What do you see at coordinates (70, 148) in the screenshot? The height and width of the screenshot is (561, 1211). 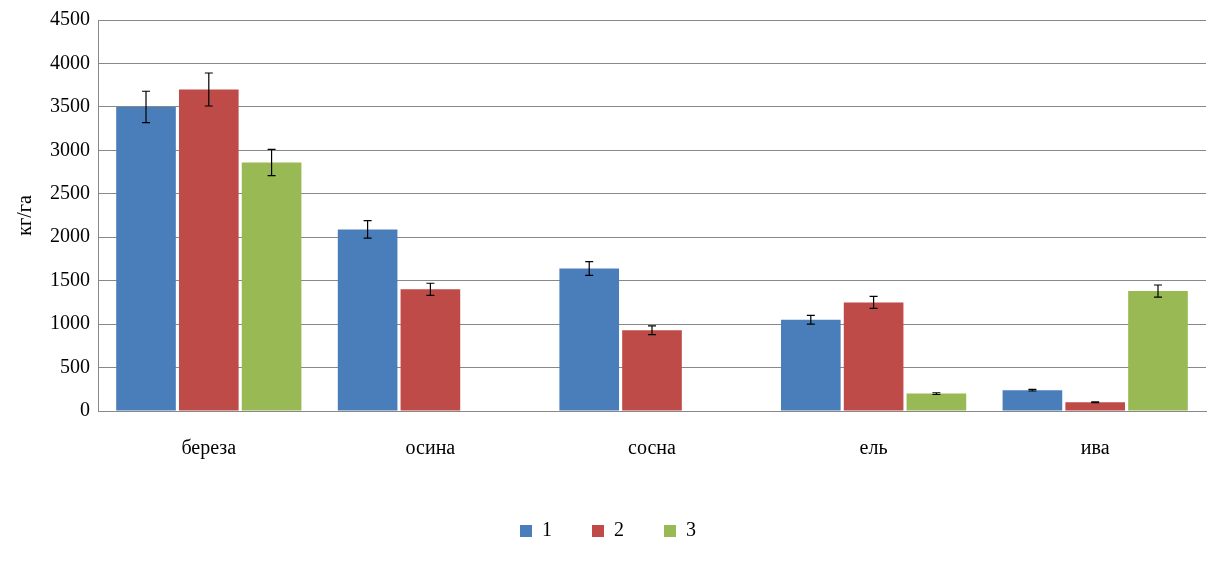 I see `y-tick-label: 3000` at bounding box center [70, 148].